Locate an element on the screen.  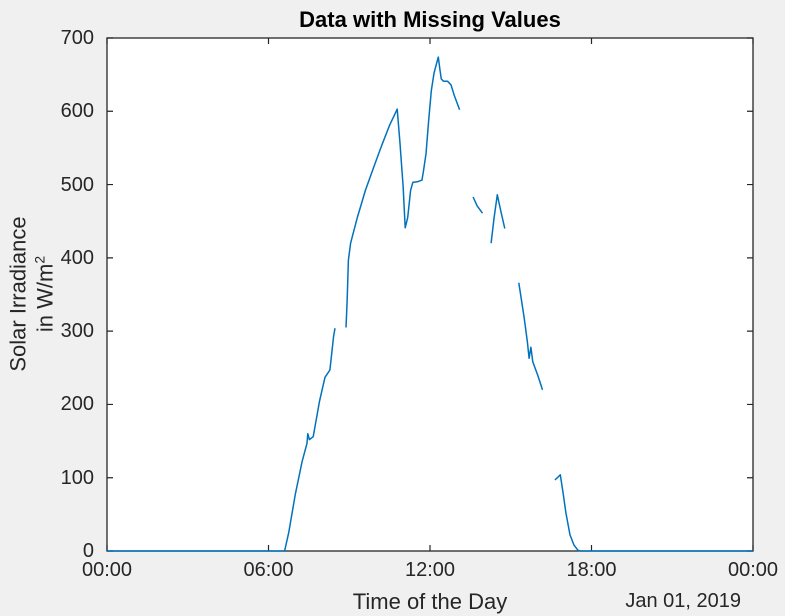
chart-title: Data with Missing Values is located at coordinates (430, 19).